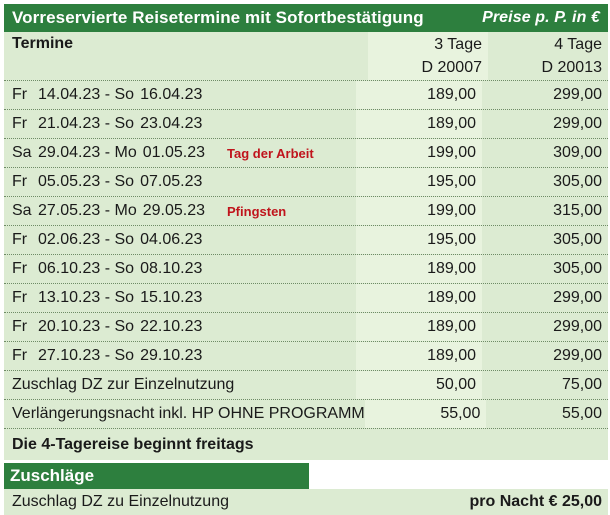 Image resolution: width=610 pixels, height=515 pixels. Describe the element at coordinates (572, 67) in the screenshot. I see `col-4-code: D 20013` at that location.